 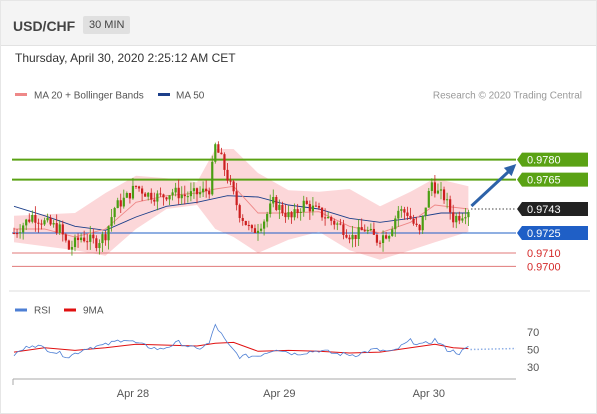 What do you see at coordinates (93, 311) in the screenshot?
I see `ma9-legend-label: 9MA` at bounding box center [93, 311].